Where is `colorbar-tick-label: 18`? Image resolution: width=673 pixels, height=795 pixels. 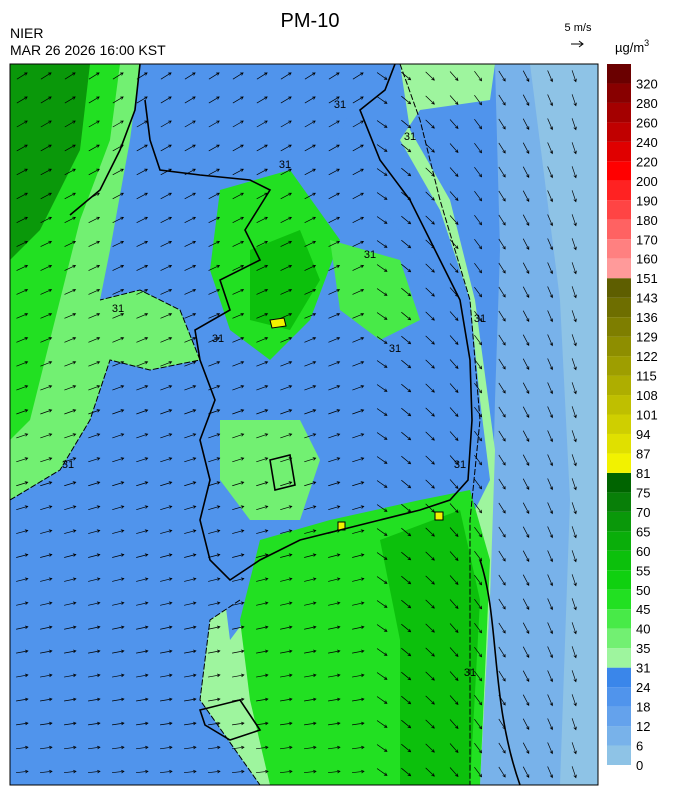
colorbar-tick-label: 18 is located at coordinates (643, 707).